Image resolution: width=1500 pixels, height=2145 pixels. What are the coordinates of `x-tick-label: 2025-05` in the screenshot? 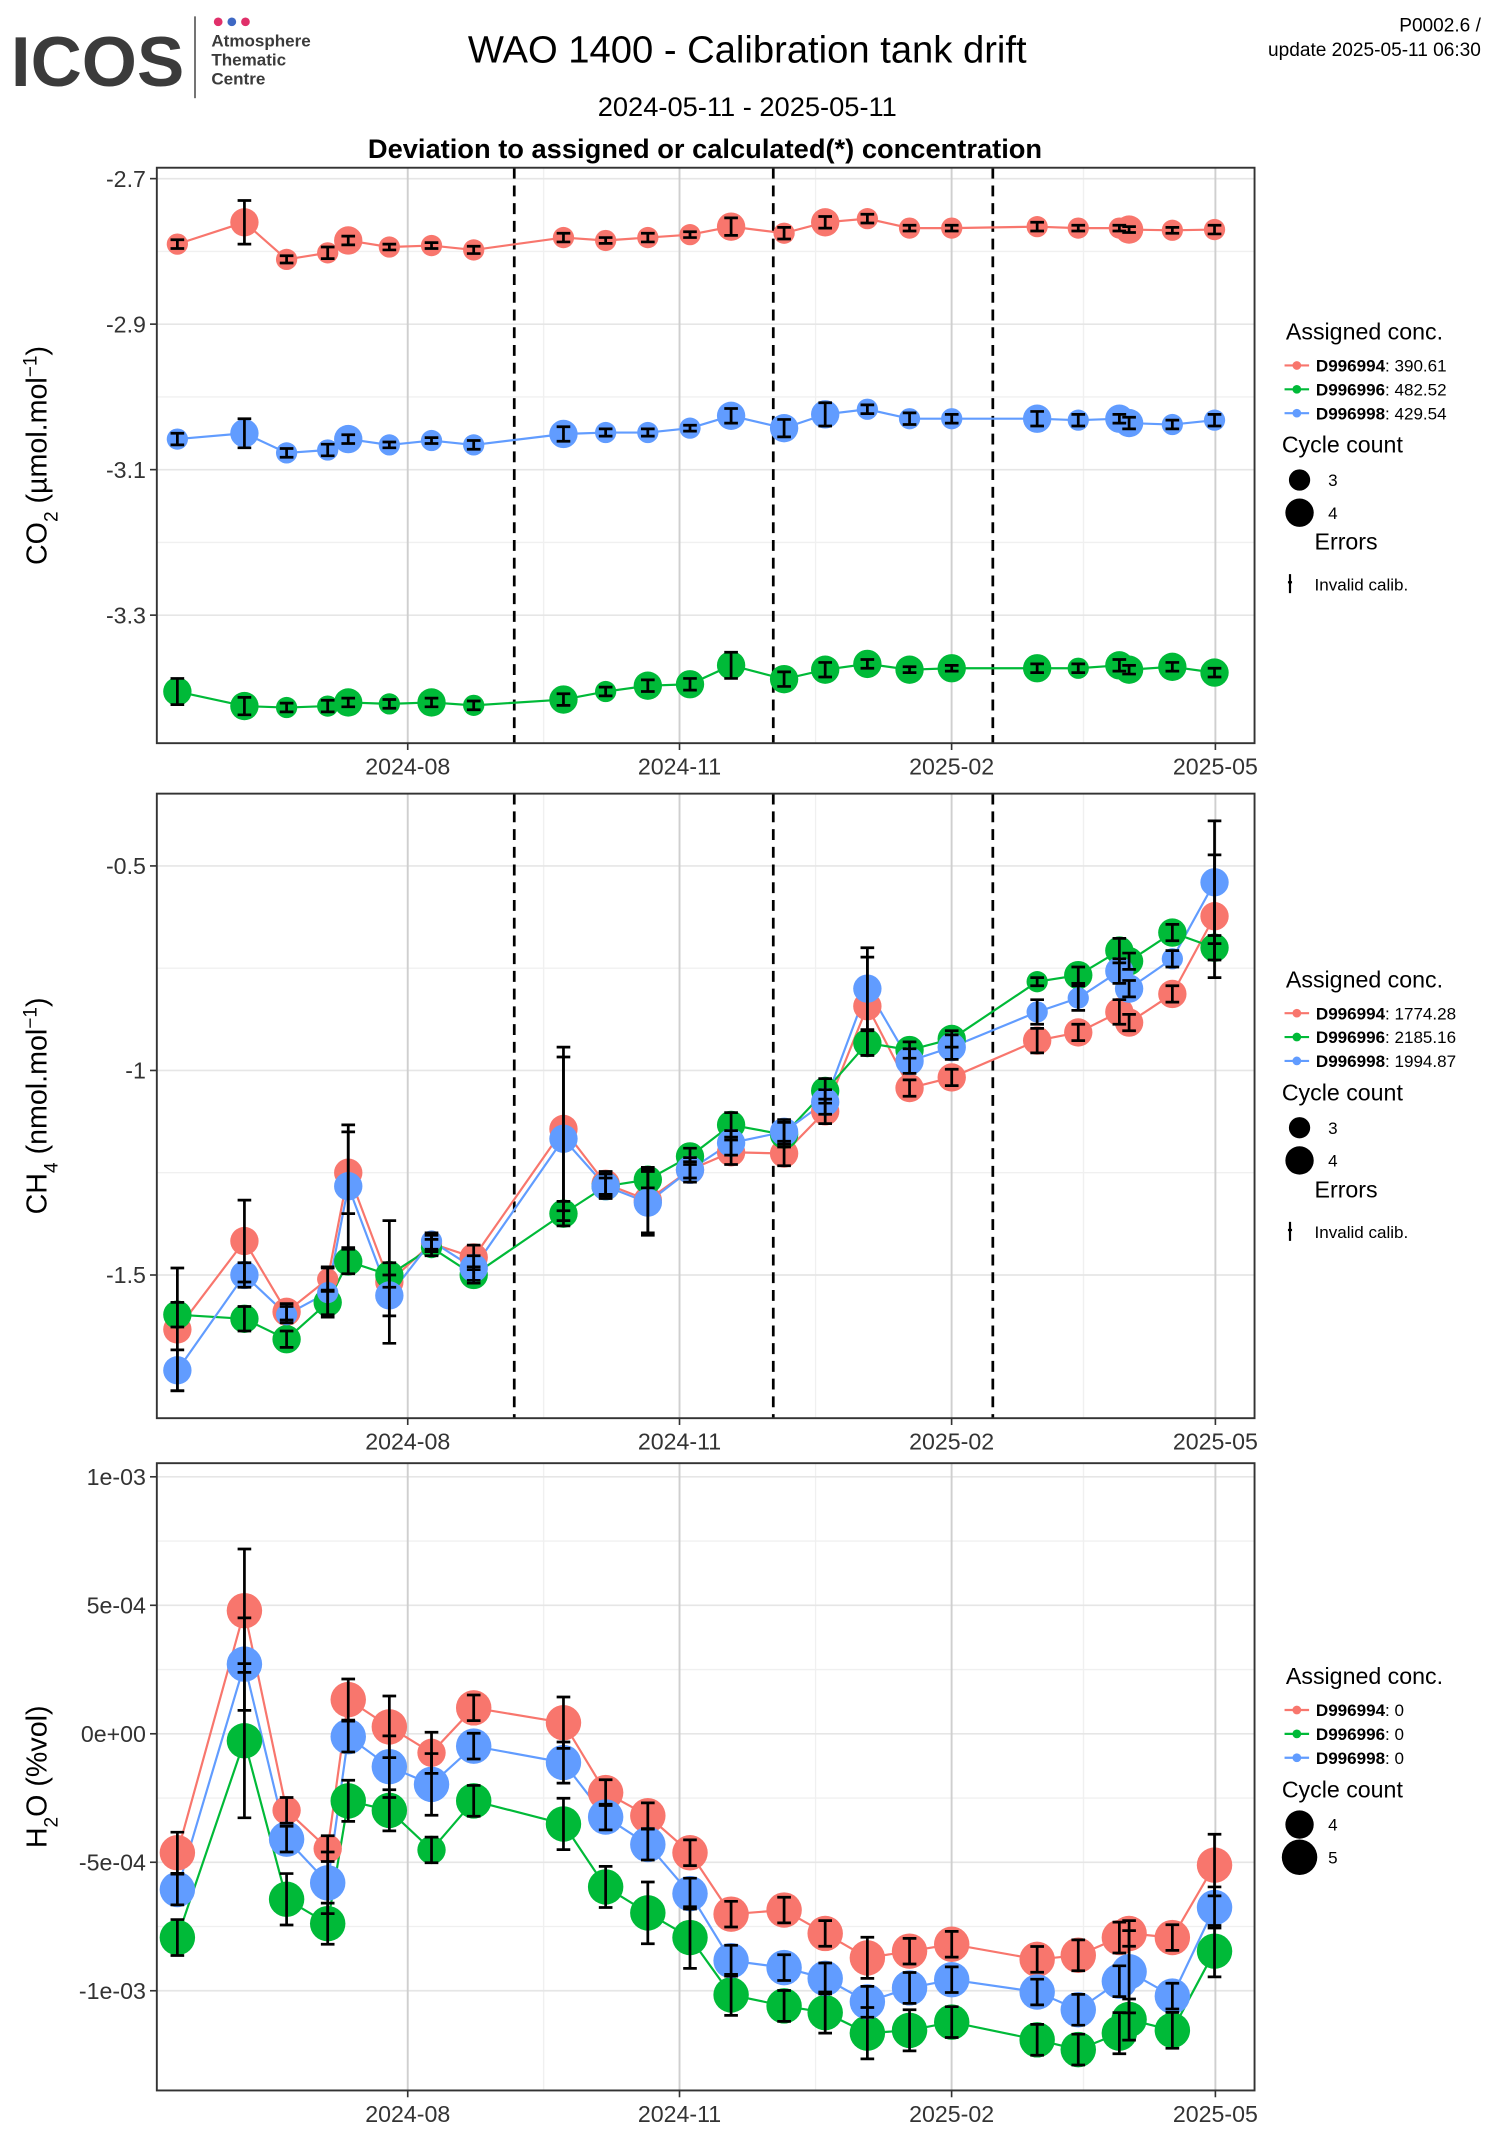 It's located at (1215, 767).